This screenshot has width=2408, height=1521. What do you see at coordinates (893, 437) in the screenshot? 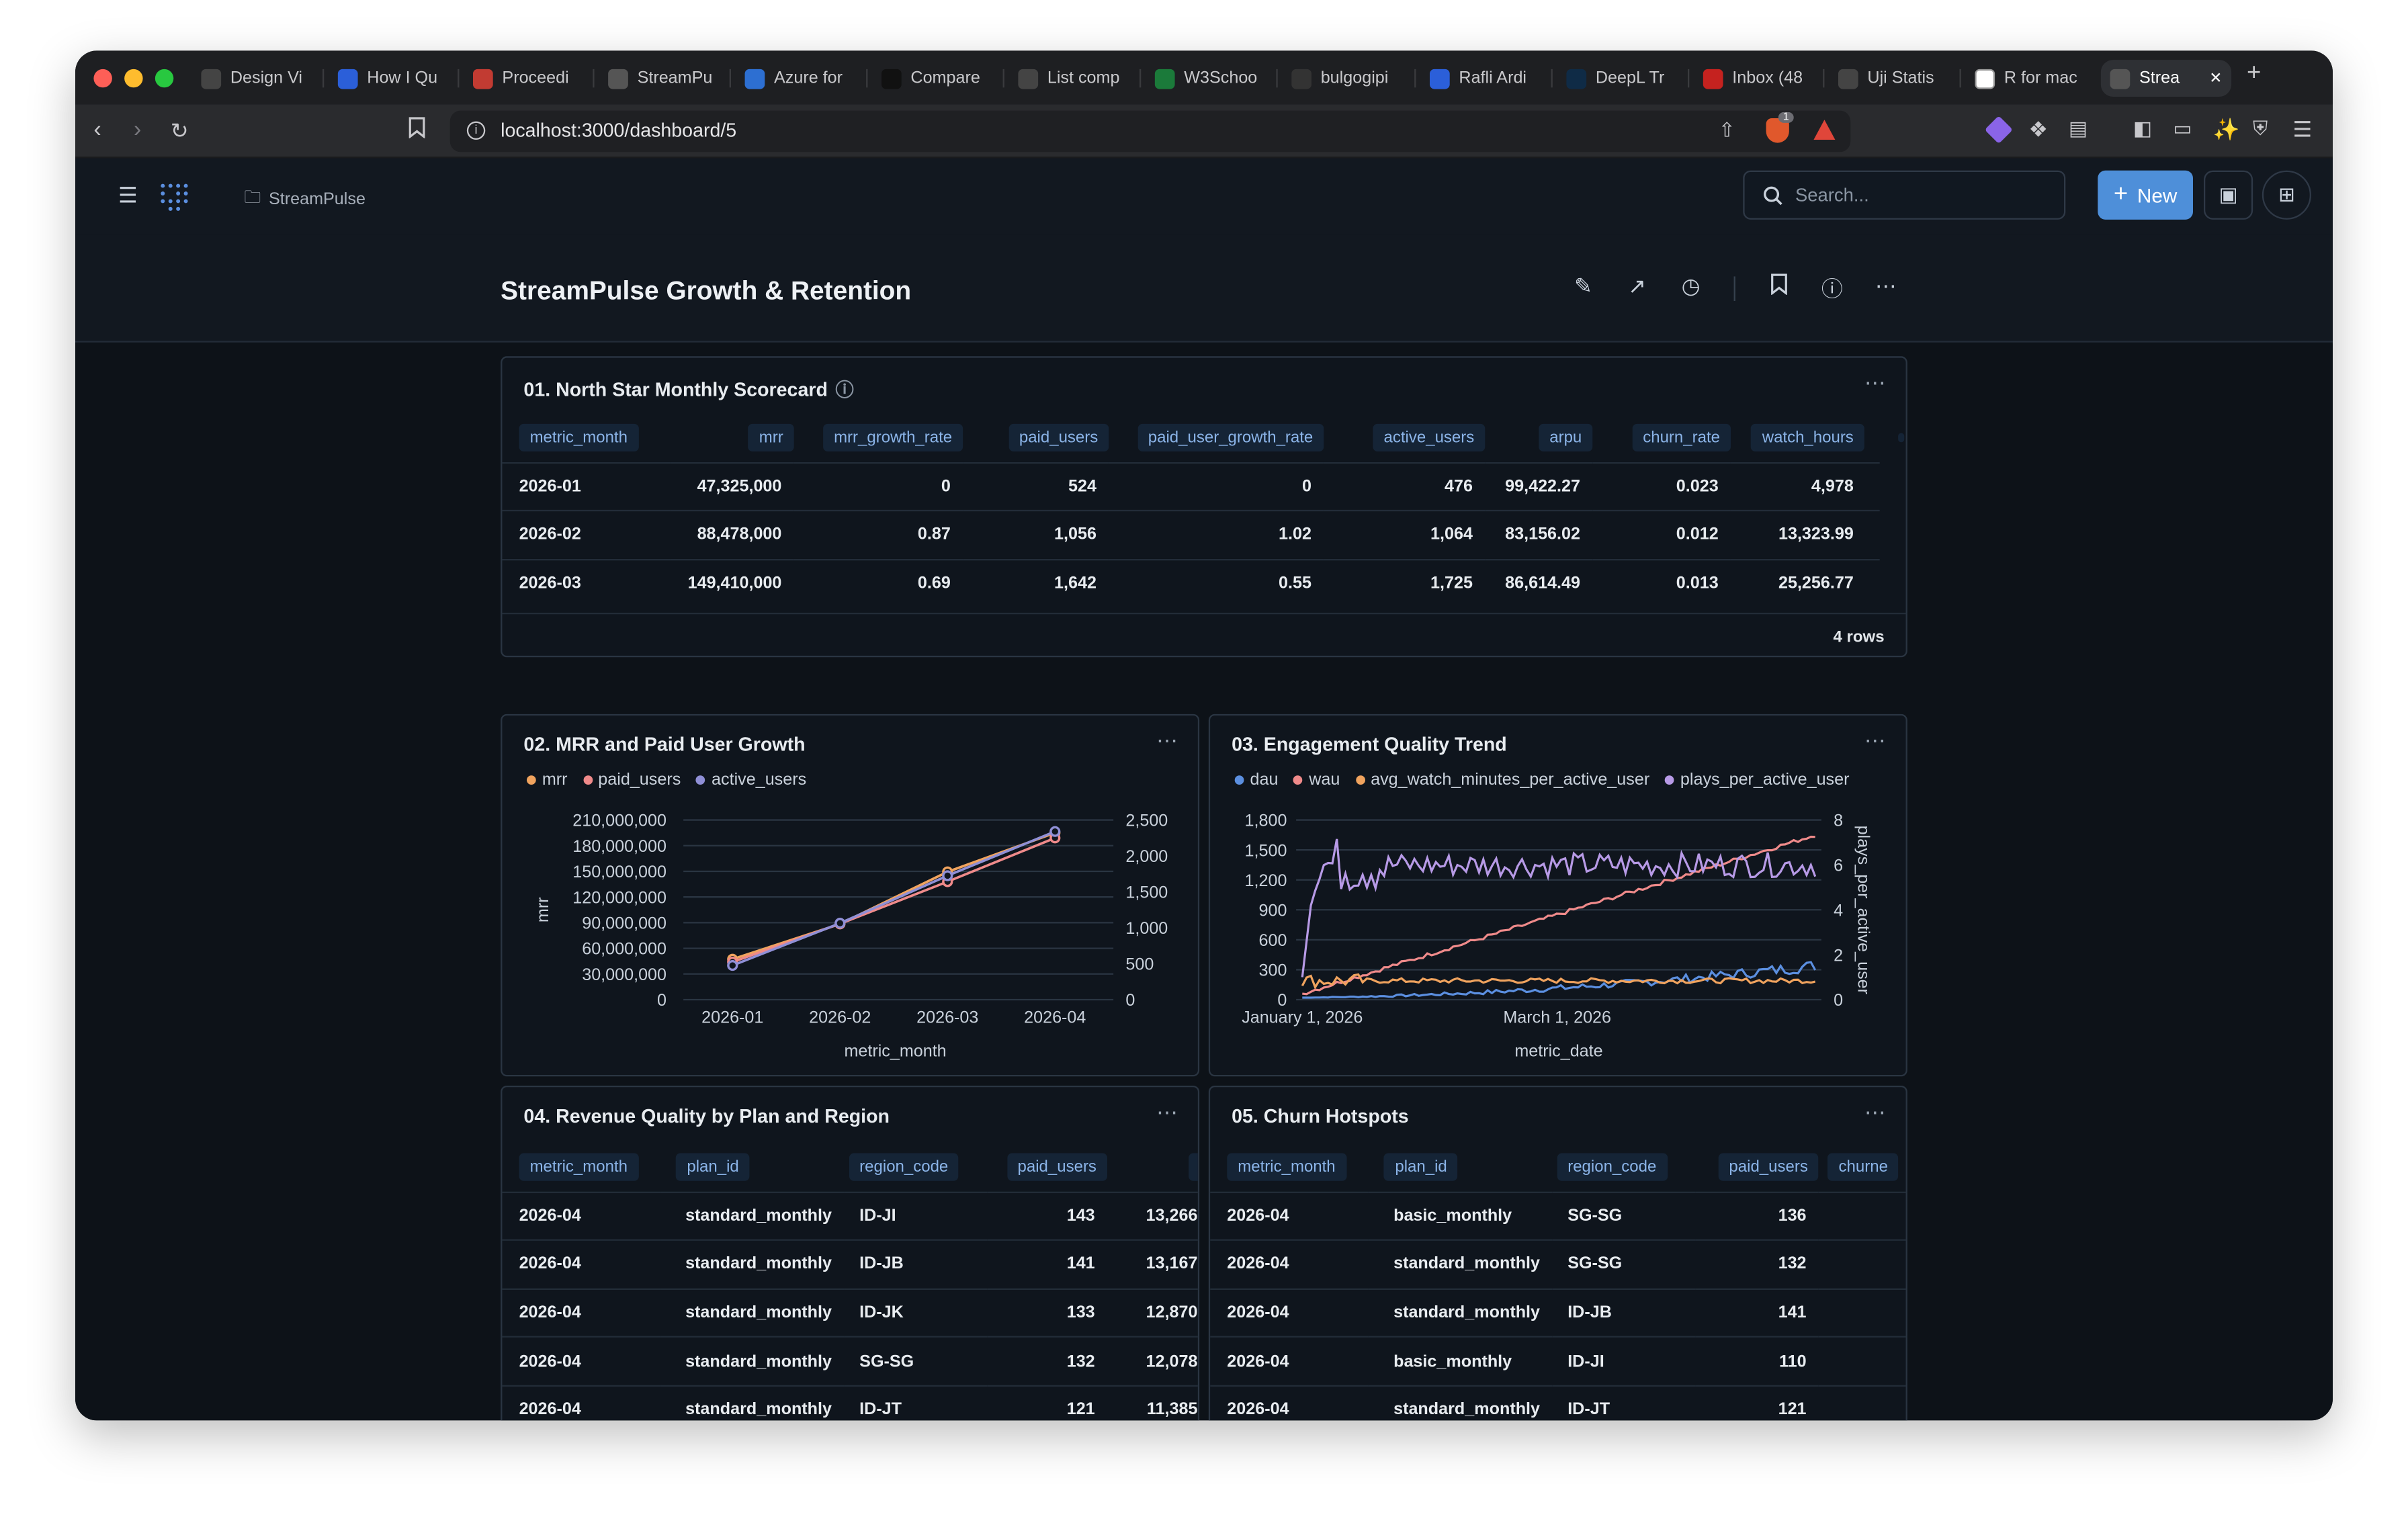
I see `column-header: mrr_growth_rate` at bounding box center [893, 437].